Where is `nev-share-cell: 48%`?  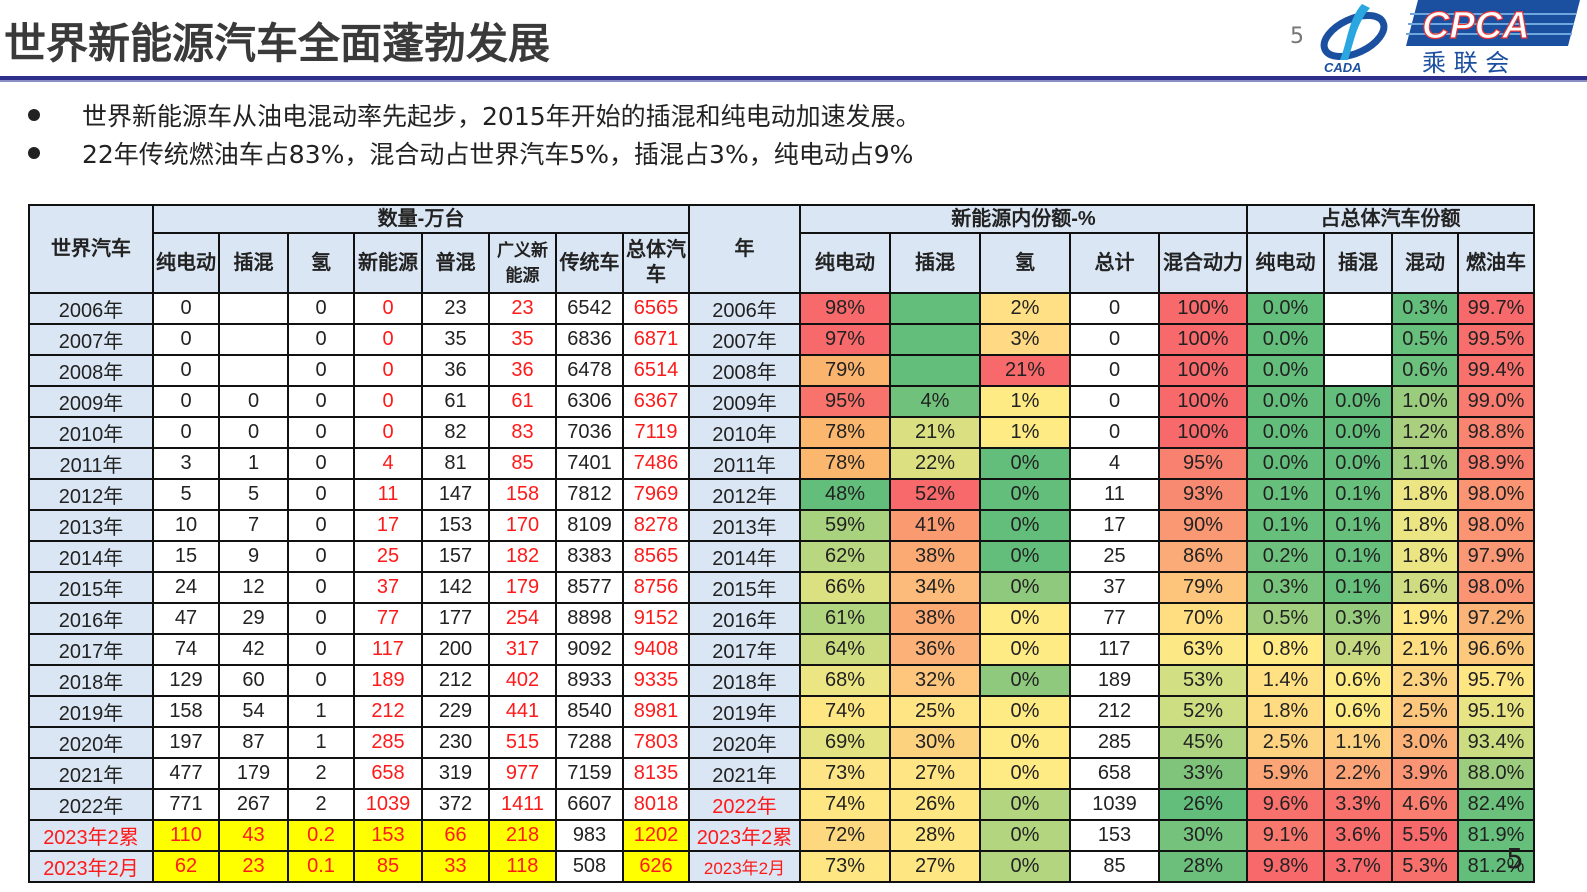
nev-share-cell: 48% is located at coordinates (845, 494).